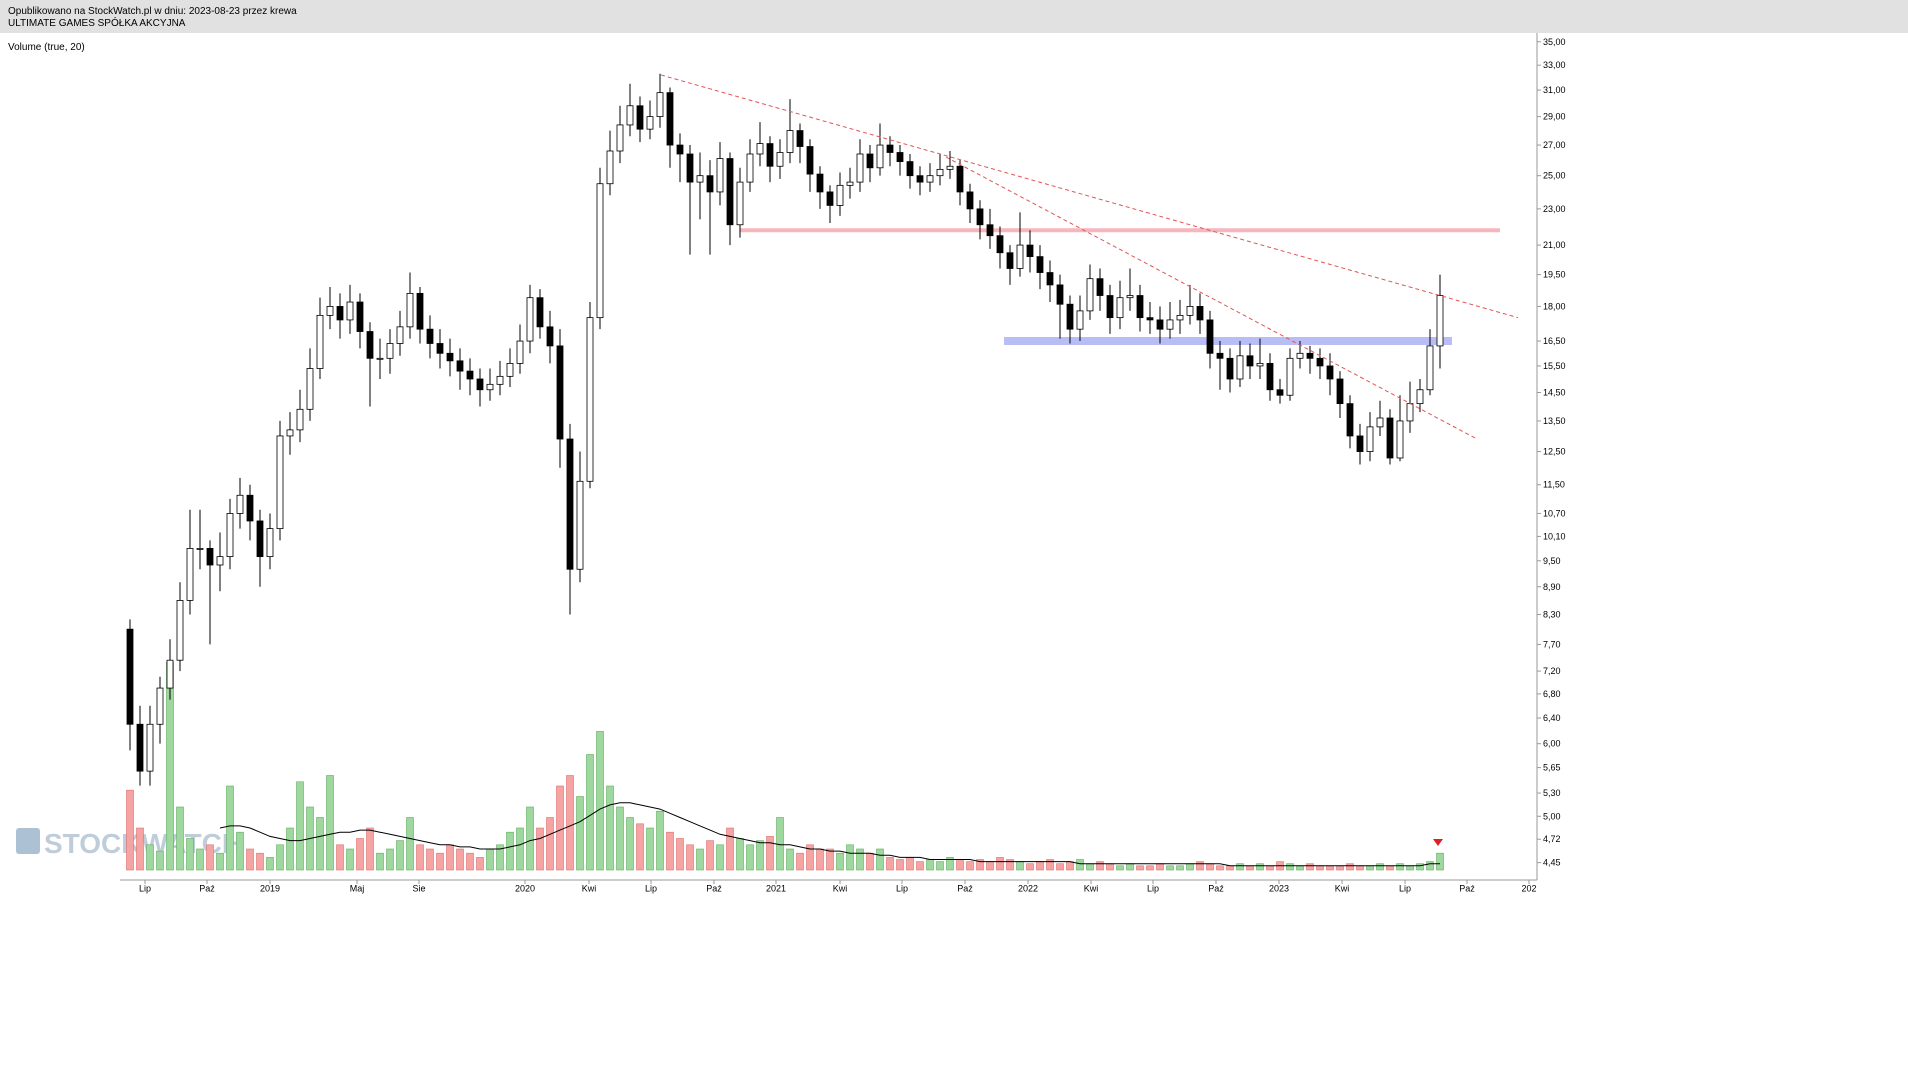  I want to click on x-tick-label: Paź, so click(714, 888).